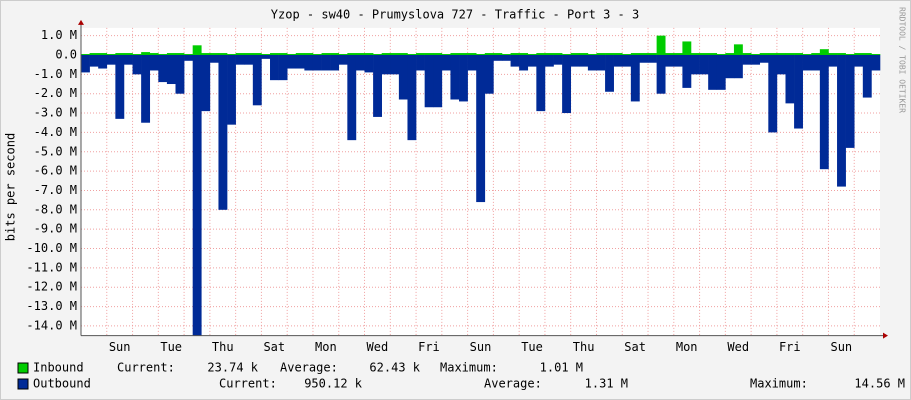  What do you see at coordinates (59, 35) in the screenshot?
I see `y-tick-label: 1.0 M` at bounding box center [59, 35].